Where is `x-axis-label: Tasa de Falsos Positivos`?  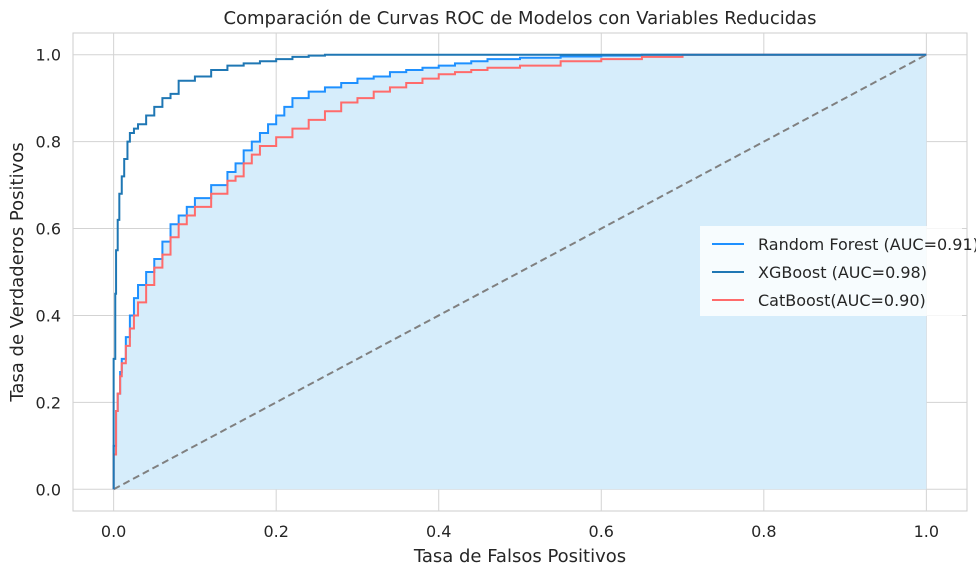
x-axis-label: Tasa de Falsos Positivos is located at coordinates (519, 556).